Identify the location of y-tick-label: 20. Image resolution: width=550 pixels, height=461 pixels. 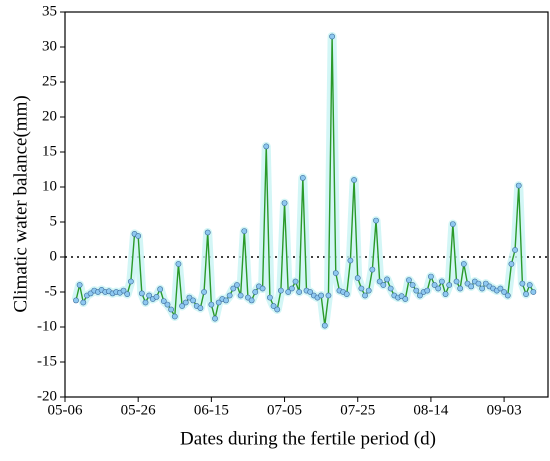
(49, 116).